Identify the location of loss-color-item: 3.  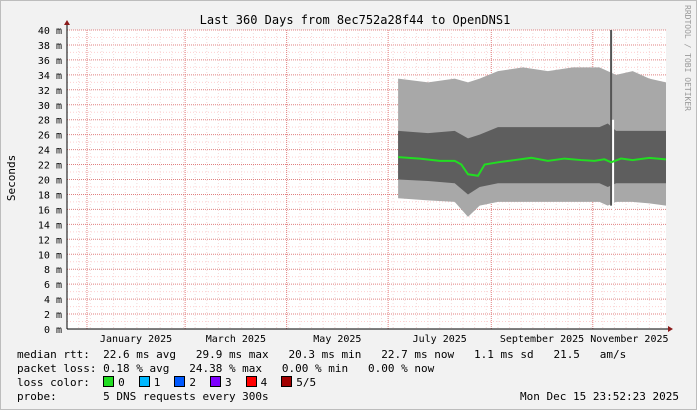
(220, 382).